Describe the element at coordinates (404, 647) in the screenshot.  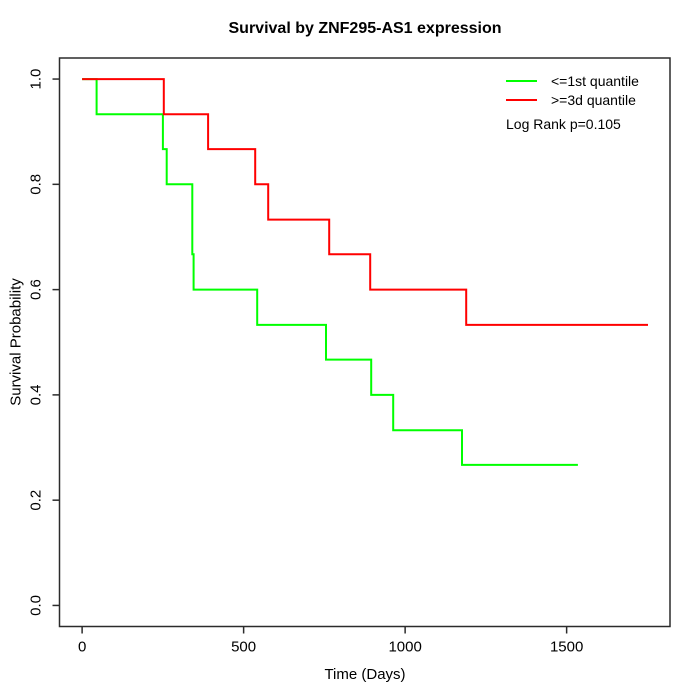
I see `x-tick-label: 1000` at that location.